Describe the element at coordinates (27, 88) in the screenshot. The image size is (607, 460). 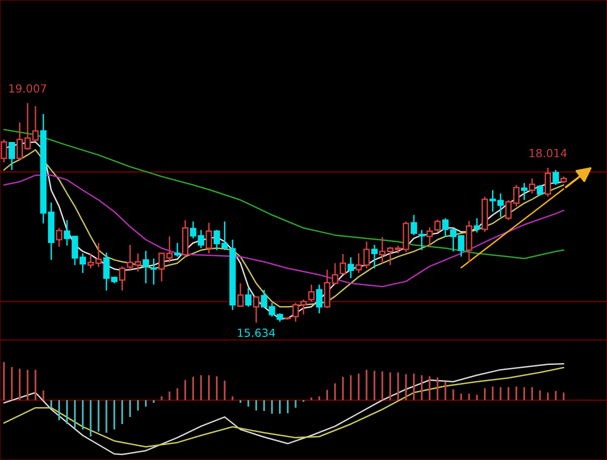
I see `annotation: 19.007` at that location.